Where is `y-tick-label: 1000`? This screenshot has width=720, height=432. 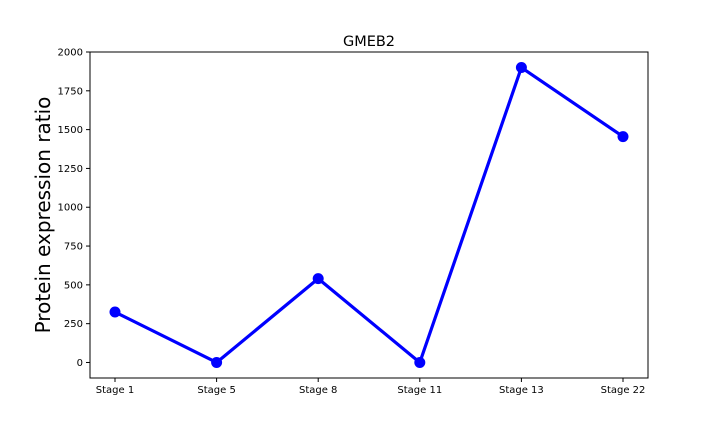 y-tick-label: 1000 is located at coordinates (70, 208).